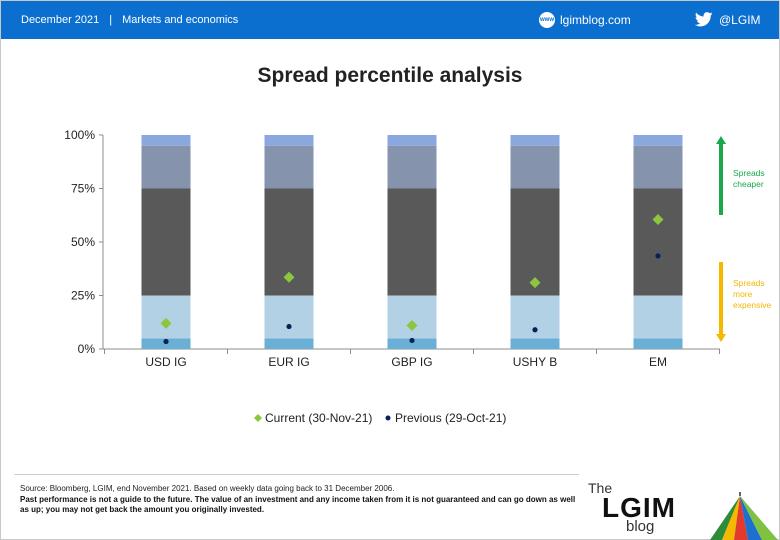 This screenshot has height=540, width=780. What do you see at coordinates (749, 283) in the screenshot?
I see `expensive-label: Spreads` at bounding box center [749, 283].